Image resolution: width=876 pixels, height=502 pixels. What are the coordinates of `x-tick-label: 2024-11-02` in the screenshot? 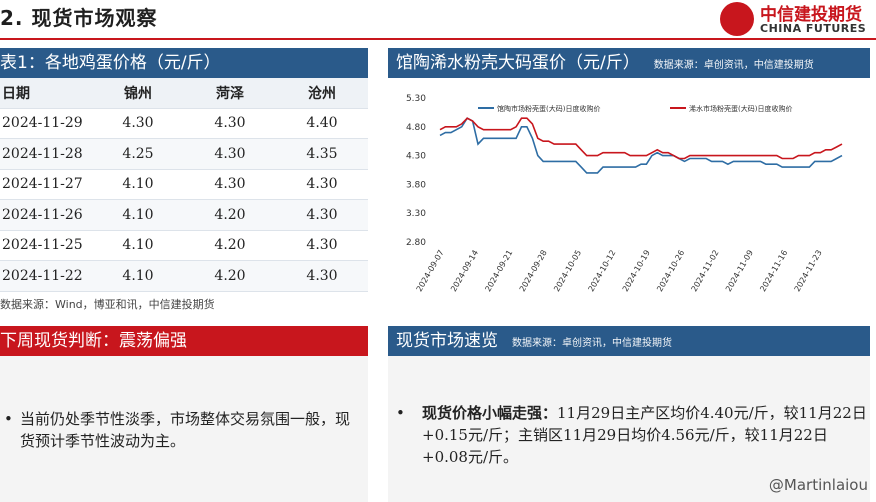 It's located at (705, 271).